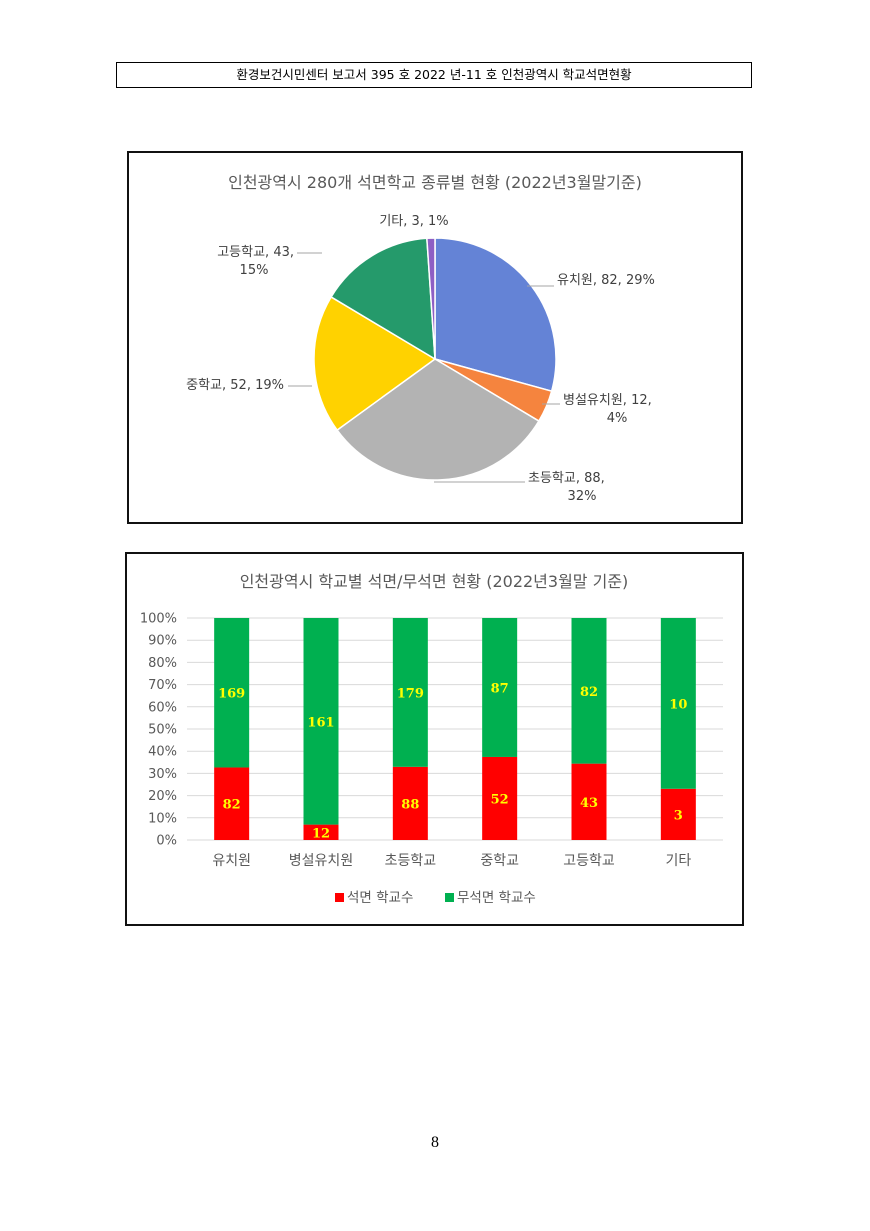  Describe the element at coordinates (607, 400) in the screenshot. I see `pie-data-label: 병설유치원, 12,` at that location.